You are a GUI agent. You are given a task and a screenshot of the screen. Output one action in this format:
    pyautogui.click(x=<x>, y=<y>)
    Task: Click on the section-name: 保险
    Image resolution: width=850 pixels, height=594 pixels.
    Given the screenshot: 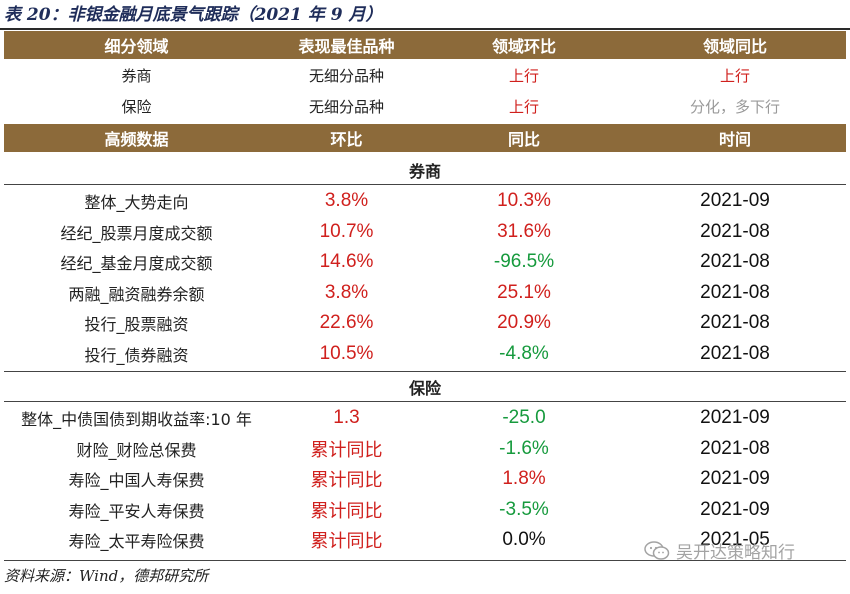 What is the action you would take?
    pyautogui.click(x=424, y=388)
    